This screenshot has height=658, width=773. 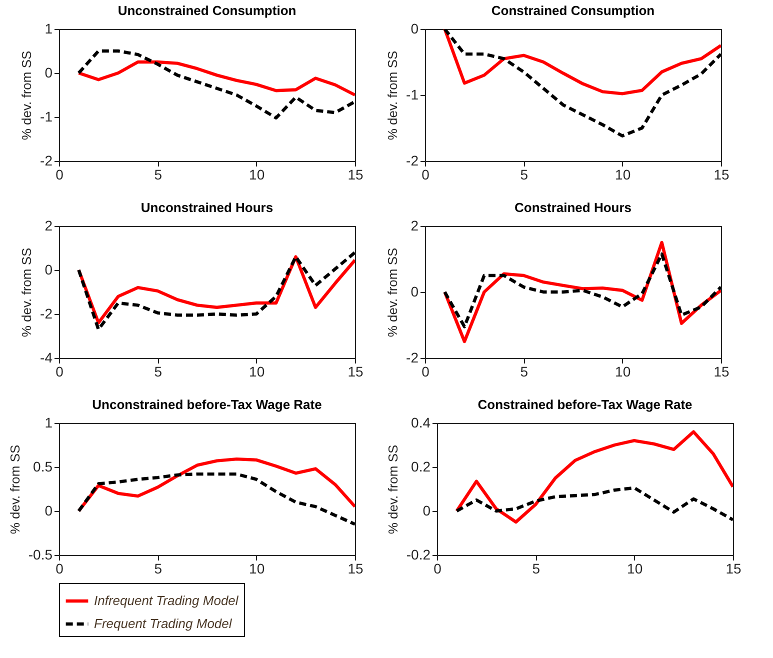 I want to click on chart-title: Unconstrained Hours, so click(x=207, y=207).